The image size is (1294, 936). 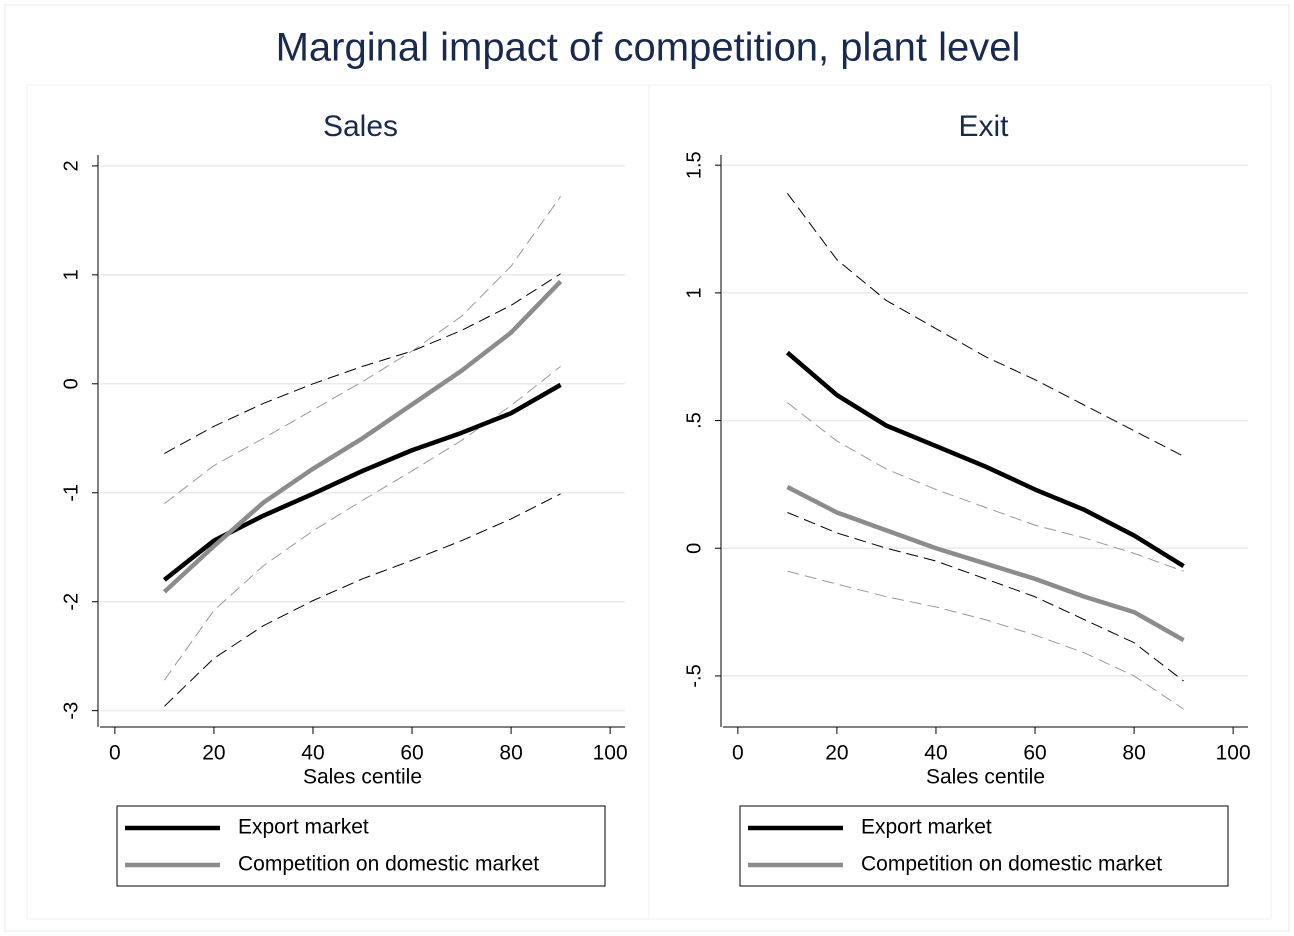 I want to click on y-tick-label: .5, so click(x=694, y=420).